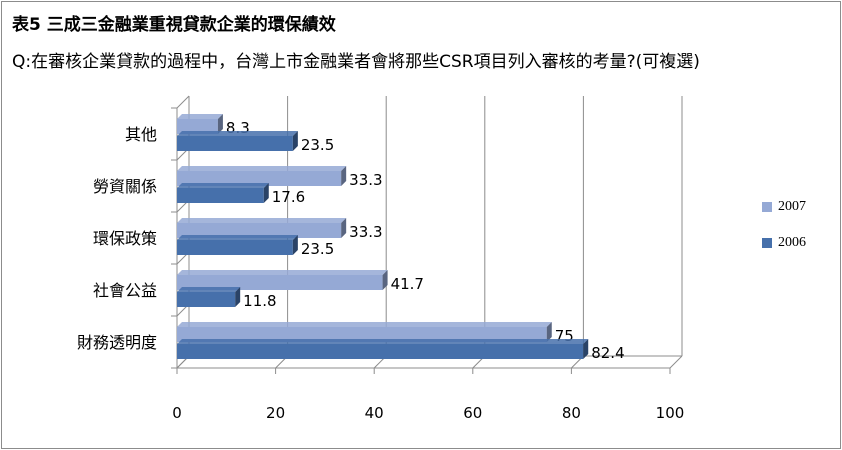  I want to click on data-label-2006: 11.8, so click(259, 301).